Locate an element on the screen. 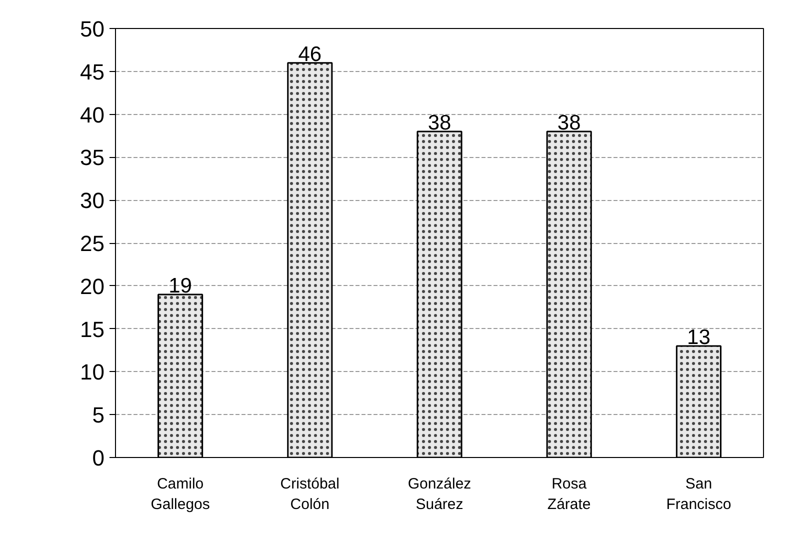 Image resolution: width=808 pixels, height=549 pixels. y-tick-label: 25 is located at coordinates (92, 243).